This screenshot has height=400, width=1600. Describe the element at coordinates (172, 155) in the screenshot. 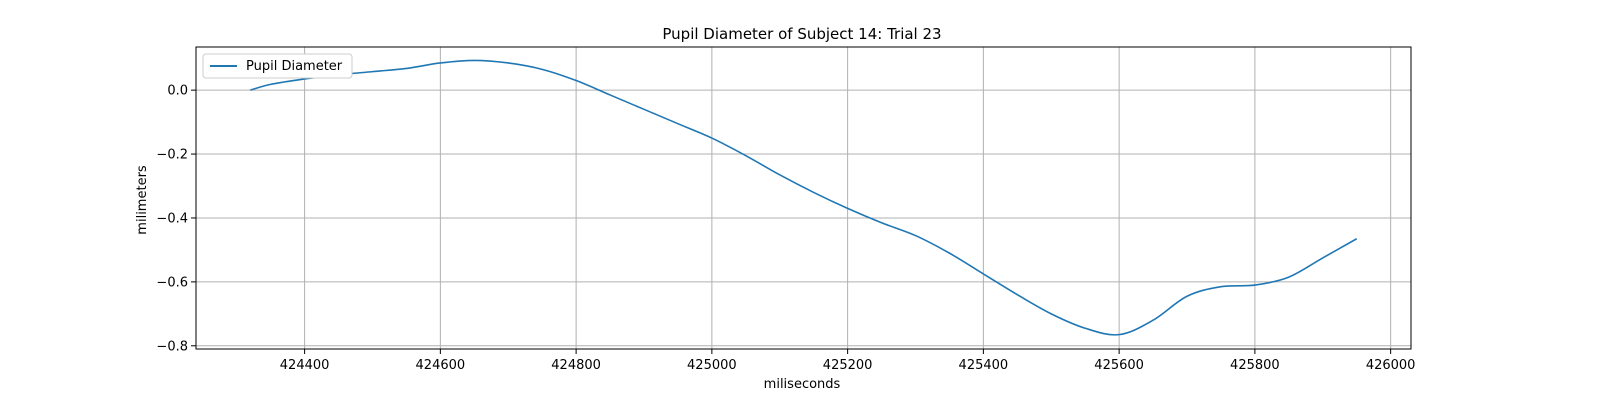

I see `y-tick-label: −0.2` at that location.